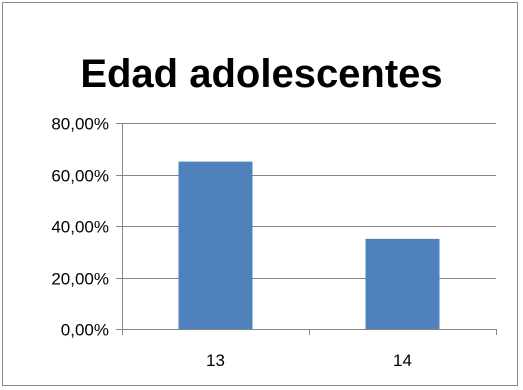 The image size is (523, 390). What do you see at coordinates (309, 360) in the screenshot?
I see `x-axis-tick-labels: 13 14` at bounding box center [309, 360].